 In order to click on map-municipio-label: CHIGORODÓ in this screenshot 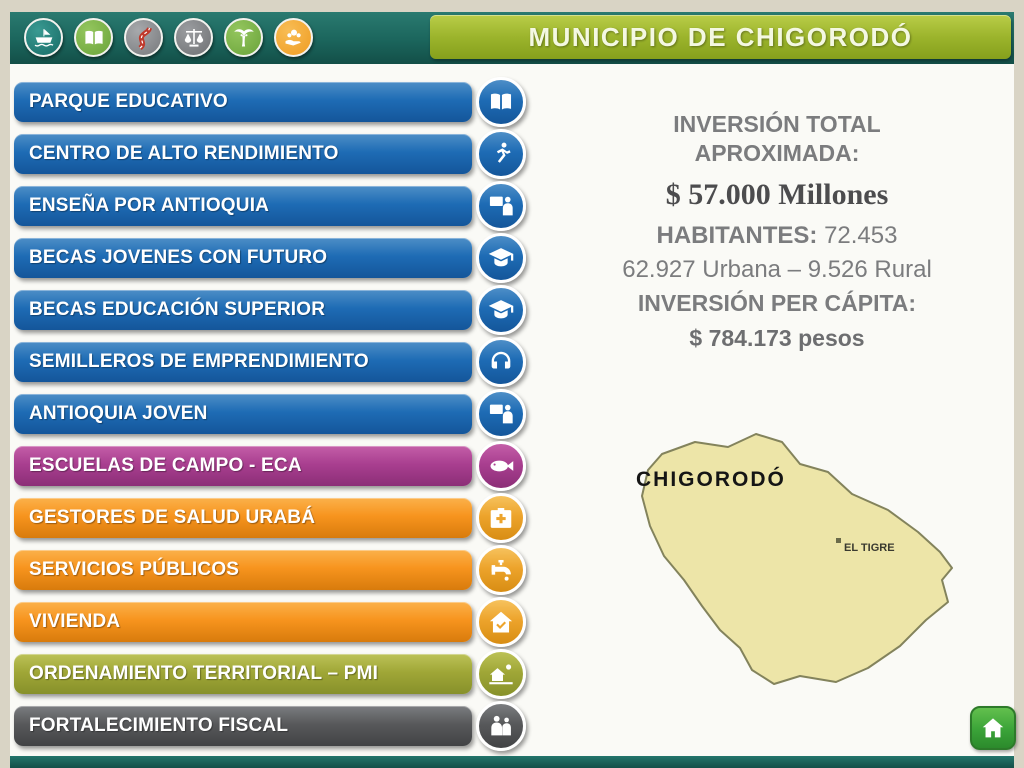, I will do `click(711, 479)`.